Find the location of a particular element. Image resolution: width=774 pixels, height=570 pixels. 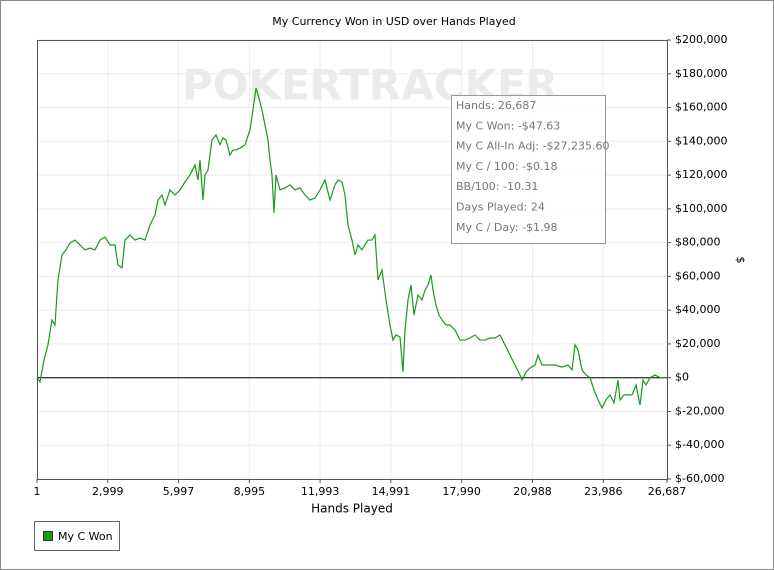

legend-label: My C Won is located at coordinates (85, 536).